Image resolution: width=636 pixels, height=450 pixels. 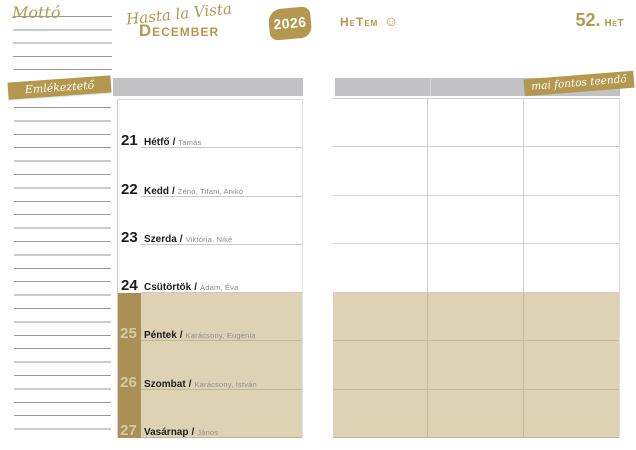 I want to click on day-number: 24, so click(x=129, y=286).